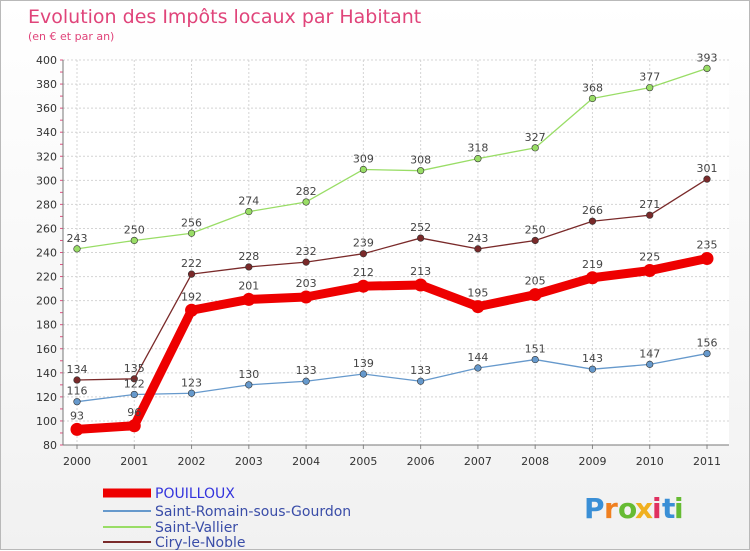 The image size is (750, 551). Describe the element at coordinates (627, 508) in the screenshot. I see `logo-letter: o` at that location.